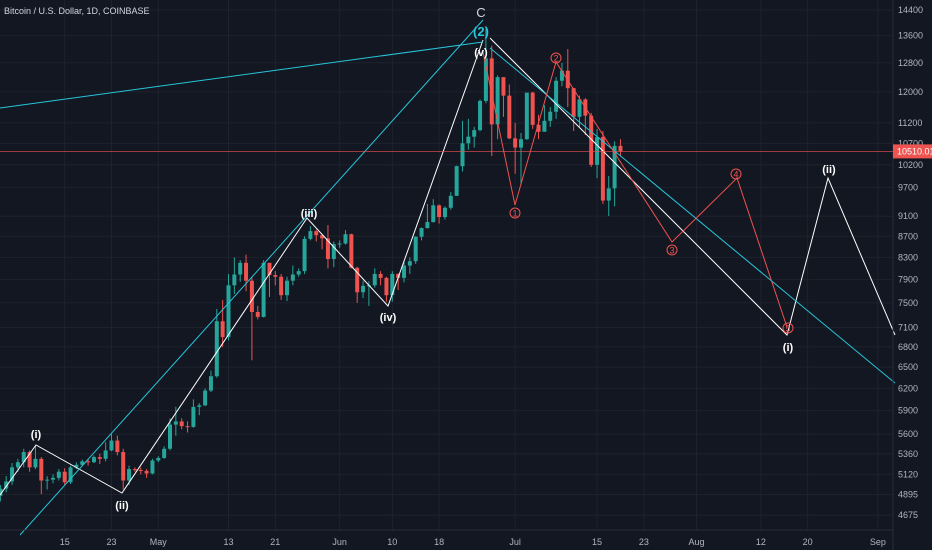  I want to click on x-tick-label: 20, so click(808, 542).